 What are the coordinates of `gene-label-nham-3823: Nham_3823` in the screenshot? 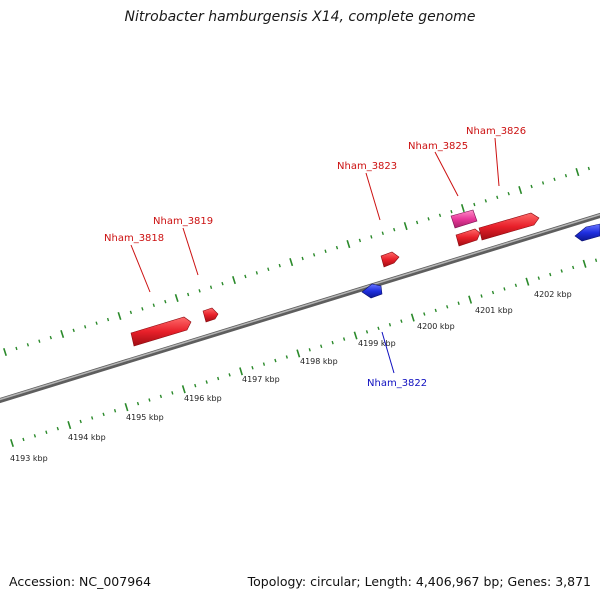 It's located at (367, 166).